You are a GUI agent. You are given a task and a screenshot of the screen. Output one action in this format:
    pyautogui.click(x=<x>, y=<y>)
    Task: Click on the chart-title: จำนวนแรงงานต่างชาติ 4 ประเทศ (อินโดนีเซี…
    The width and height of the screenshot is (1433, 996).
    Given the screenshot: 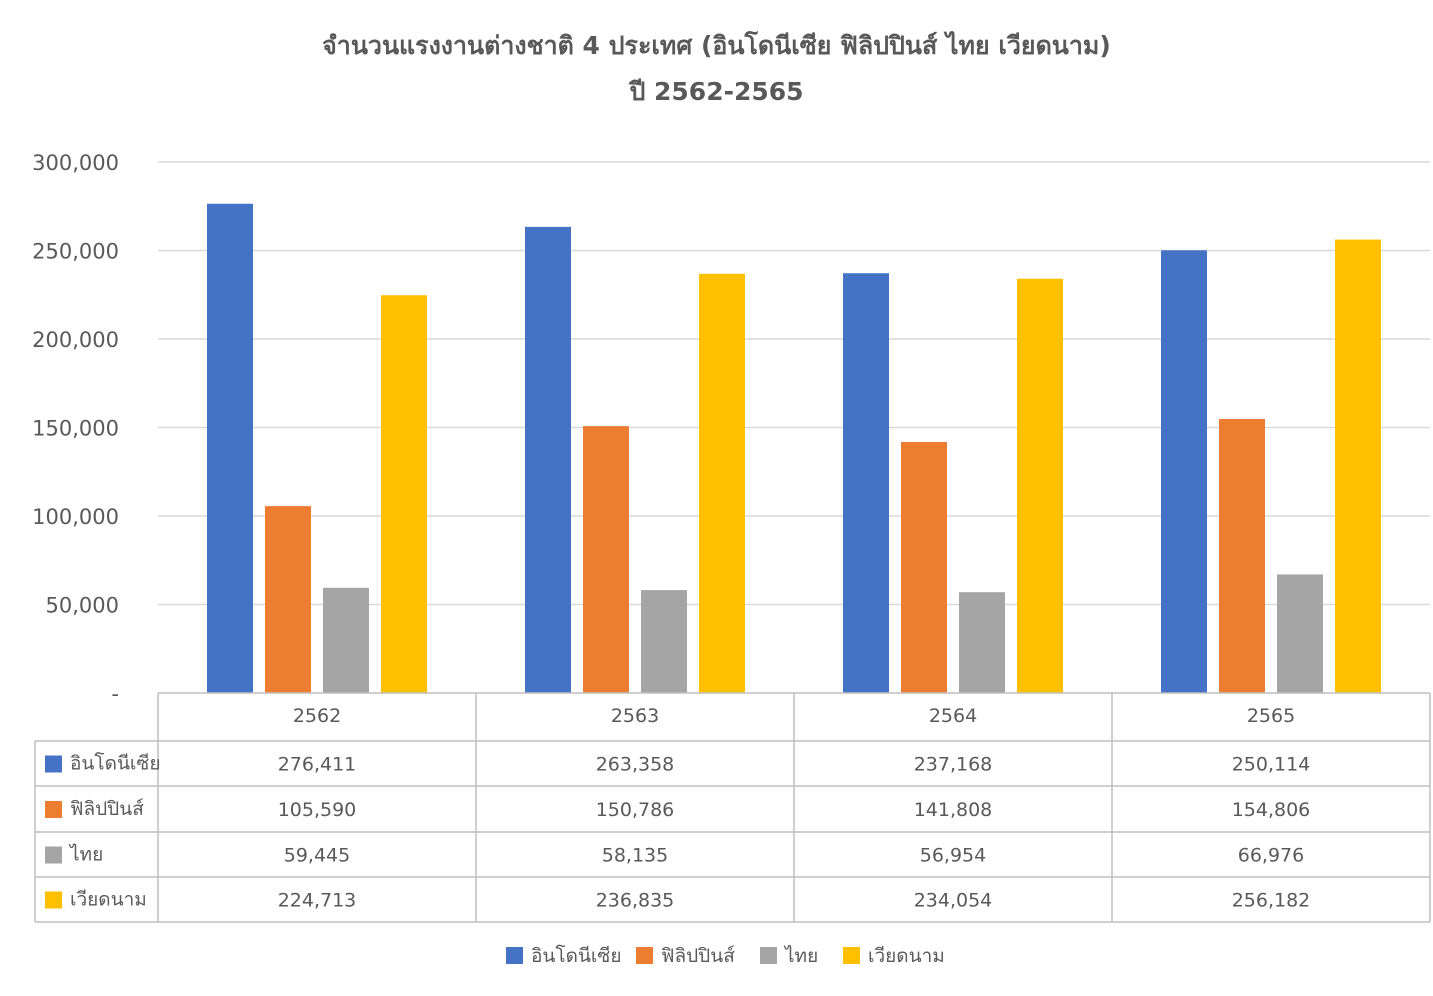 What is the action you would take?
    pyautogui.click(x=716, y=45)
    